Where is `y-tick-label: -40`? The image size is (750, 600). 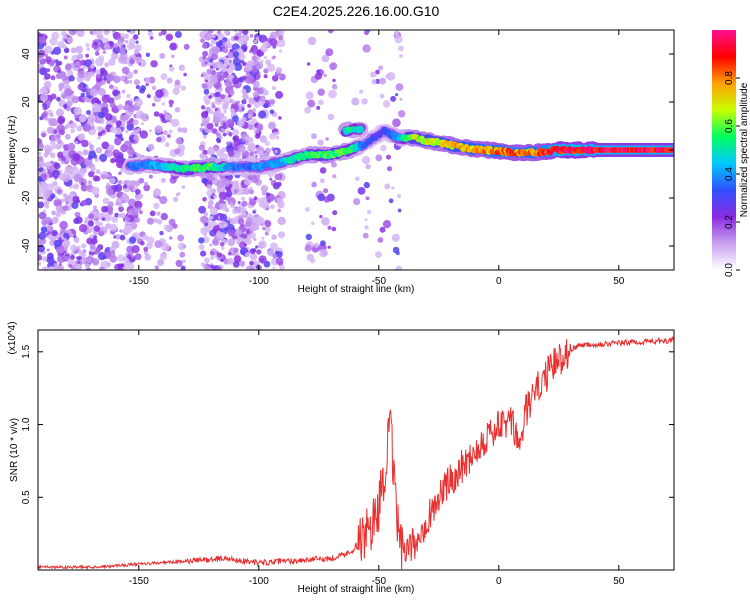 y-tick-label: -40 is located at coordinates (26, 245).